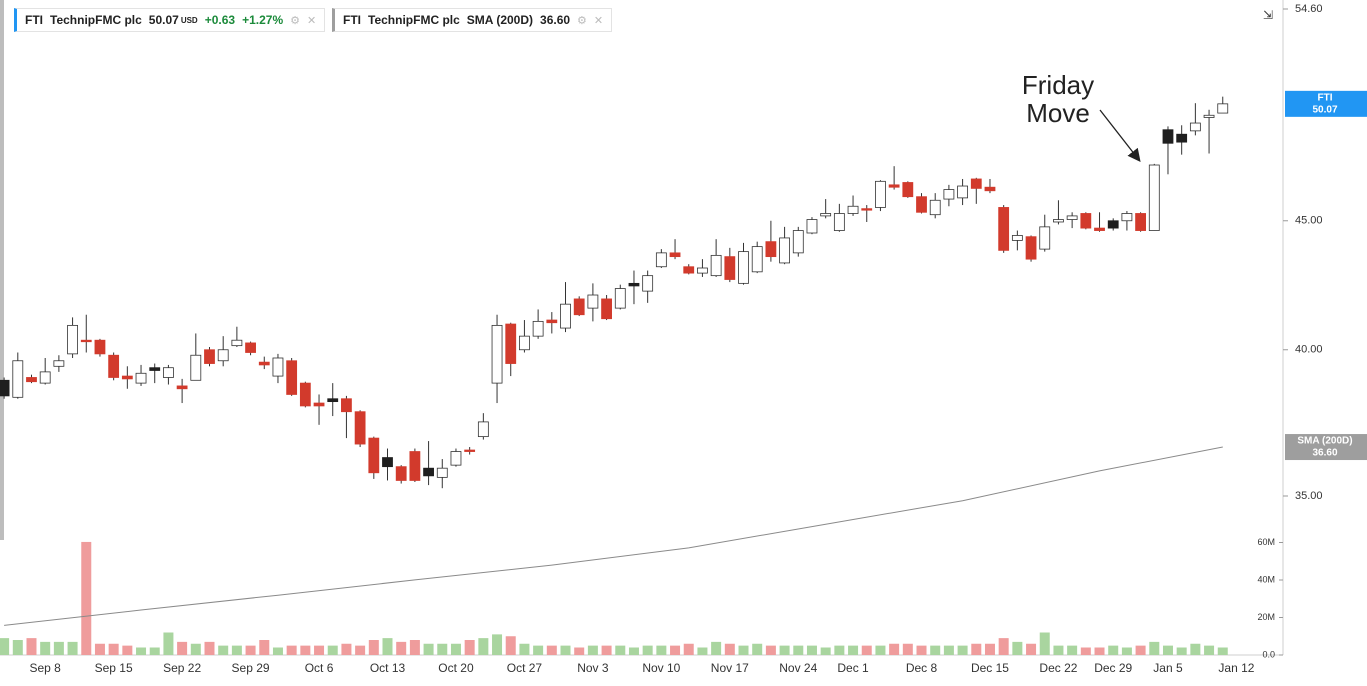  I want to click on x-tick-label: Oct 20, so click(456, 668).